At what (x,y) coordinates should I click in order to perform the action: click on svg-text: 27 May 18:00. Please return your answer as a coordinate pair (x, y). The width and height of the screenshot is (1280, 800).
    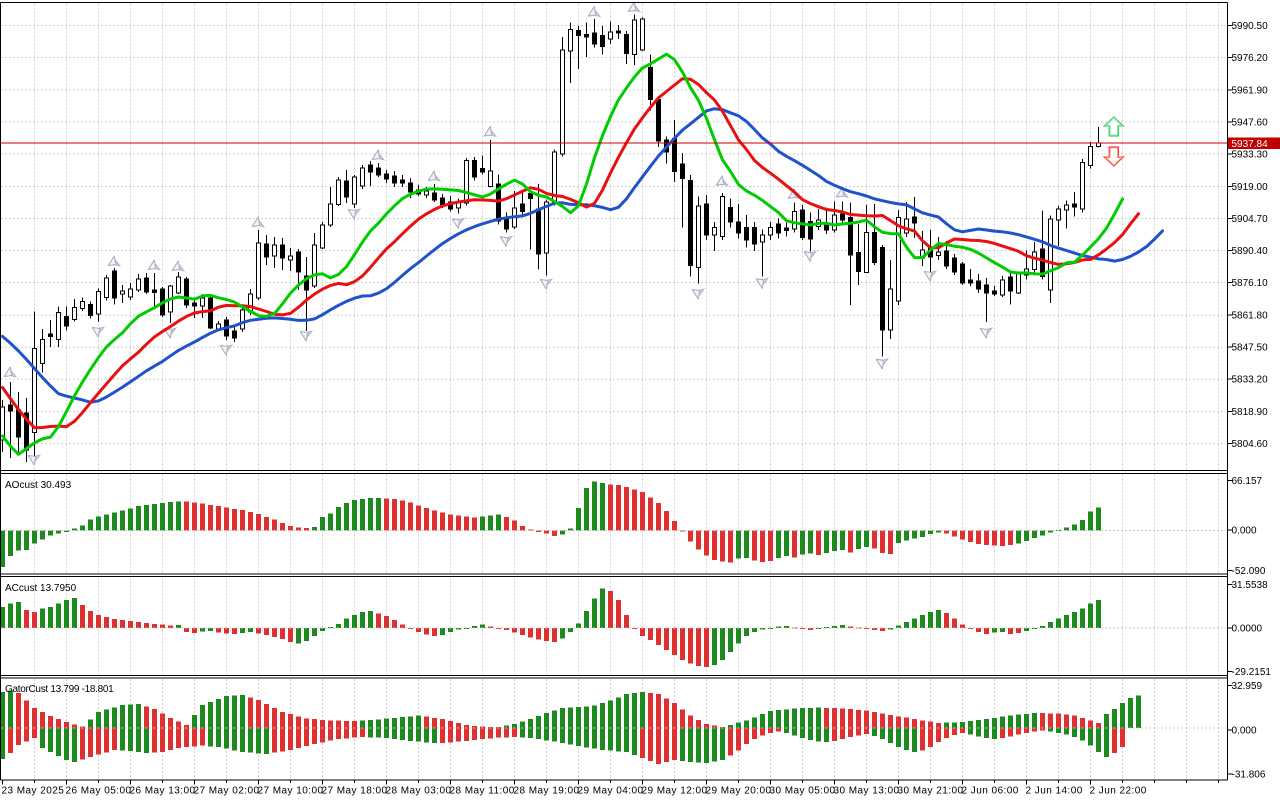
    Looking at the image, I should click on (355, 791).